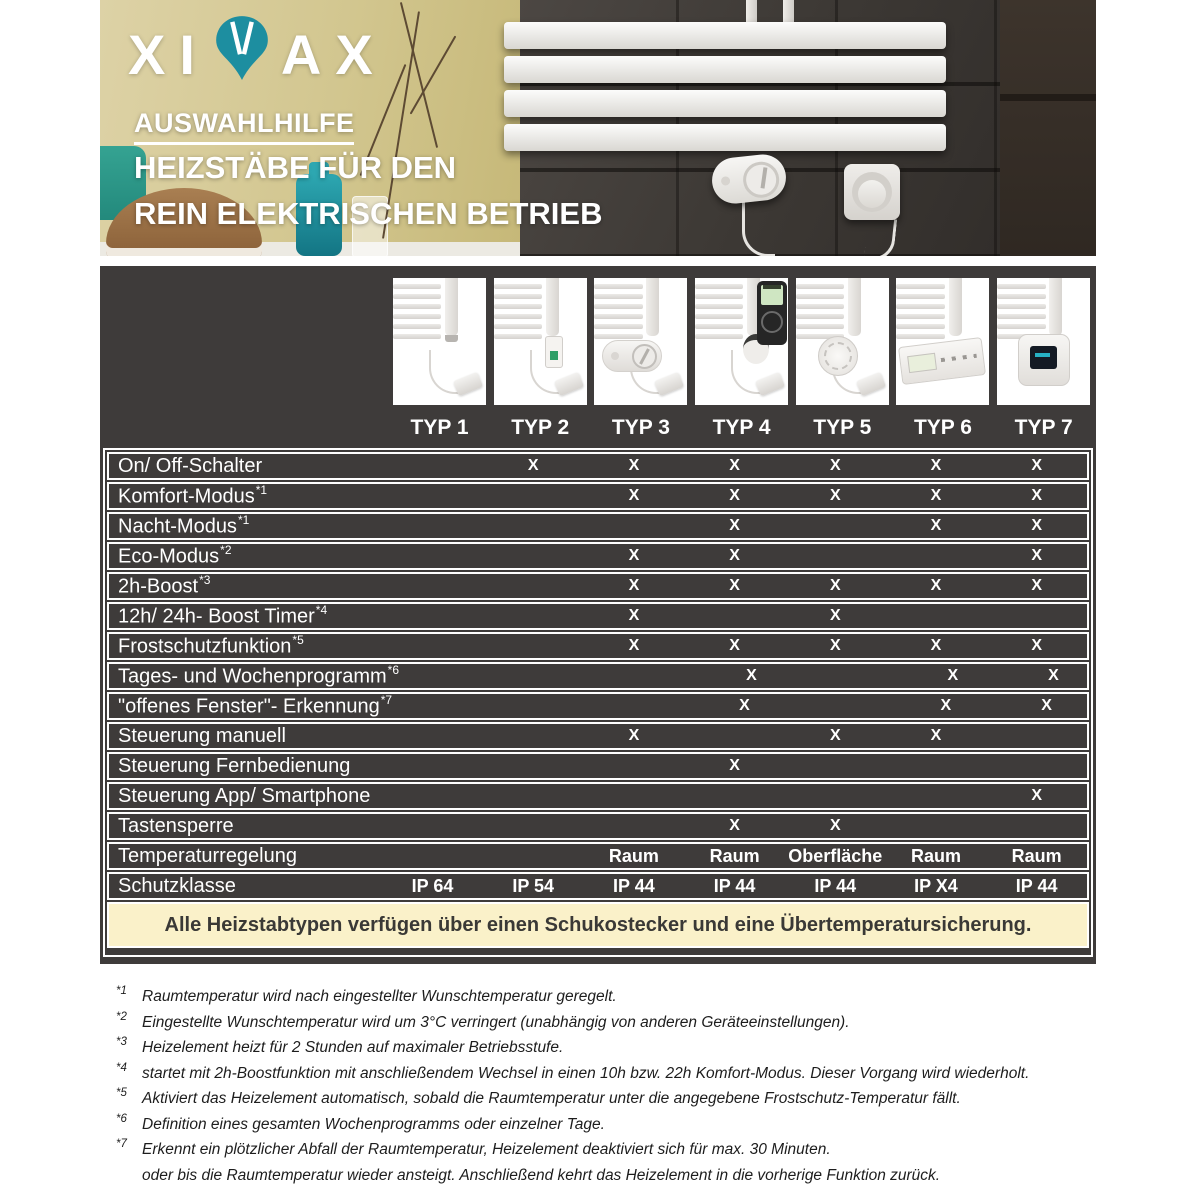  I want to click on feature-row: Tastensperre X X, so click(598, 826).